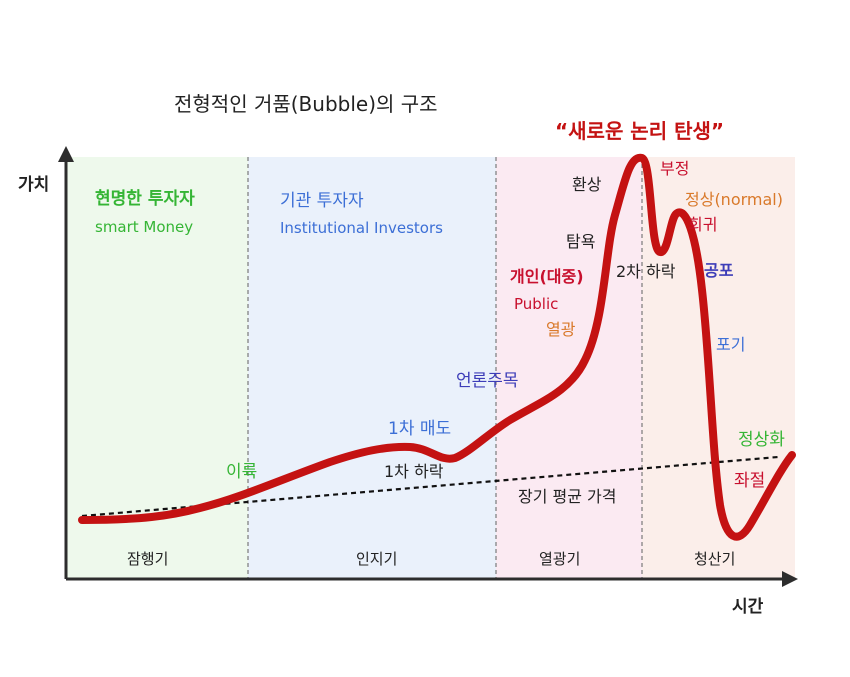 The image size is (850, 677). Describe the element at coordinates (33, 185) in the screenshot. I see `y-axis-label: 가치` at that location.